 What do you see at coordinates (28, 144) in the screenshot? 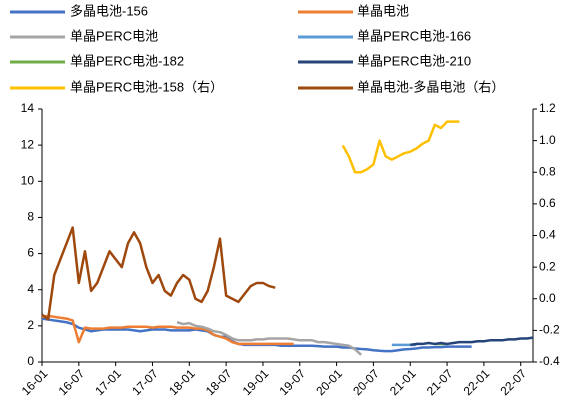
I see `y-tick-label: 12` at bounding box center [28, 144].